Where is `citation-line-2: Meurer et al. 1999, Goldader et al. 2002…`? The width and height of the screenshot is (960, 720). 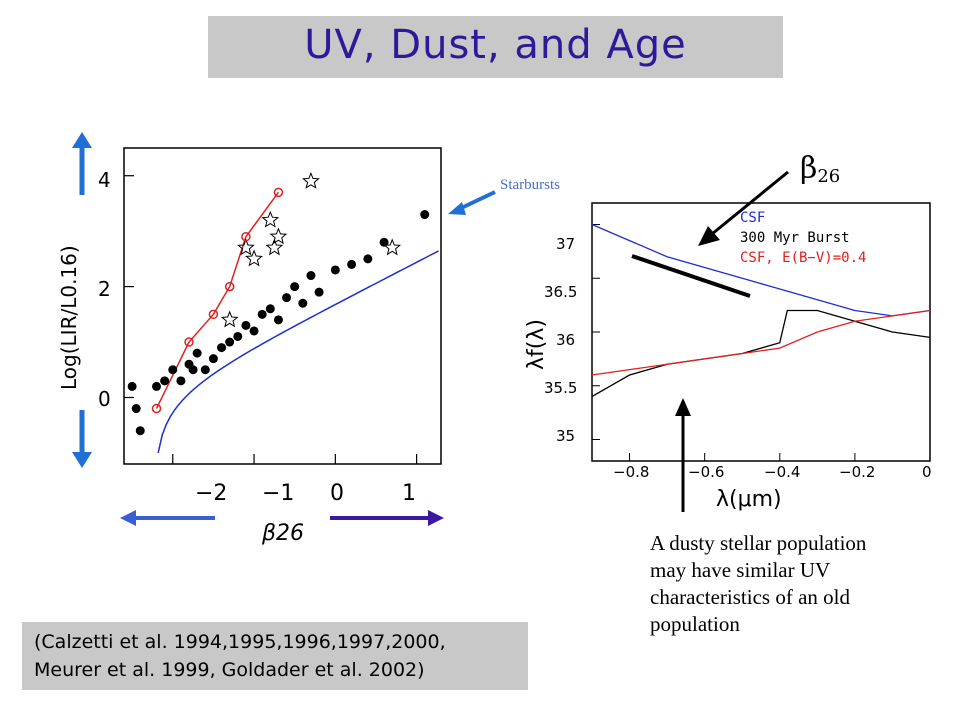 citation-line-2: Meurer et al. 1999, Goldader et al. 2002… is located at coordinates (229, 670).